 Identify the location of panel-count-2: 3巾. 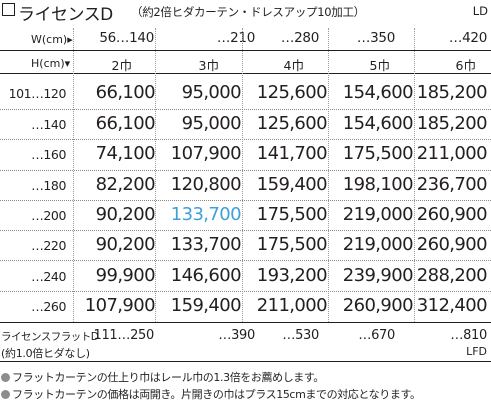
(208, 65).